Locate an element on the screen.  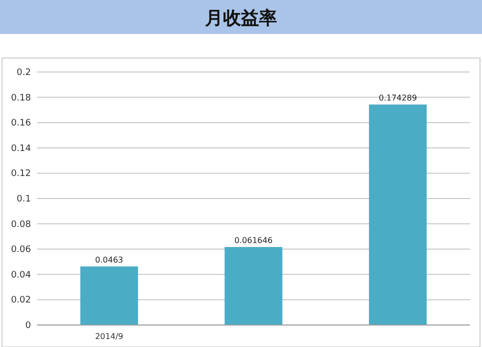
data-label: 0.0463 is located at coordinates (109, 259).